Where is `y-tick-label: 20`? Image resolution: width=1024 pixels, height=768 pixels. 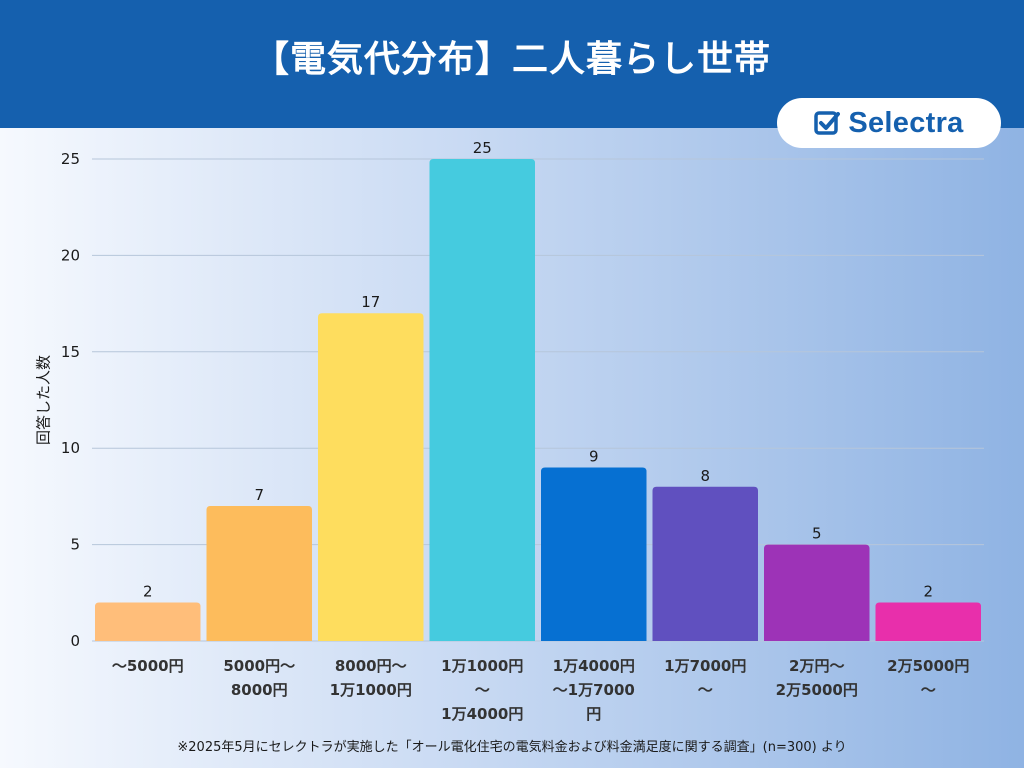 y-tick-label: 20 is located at coordinates (70, 255).